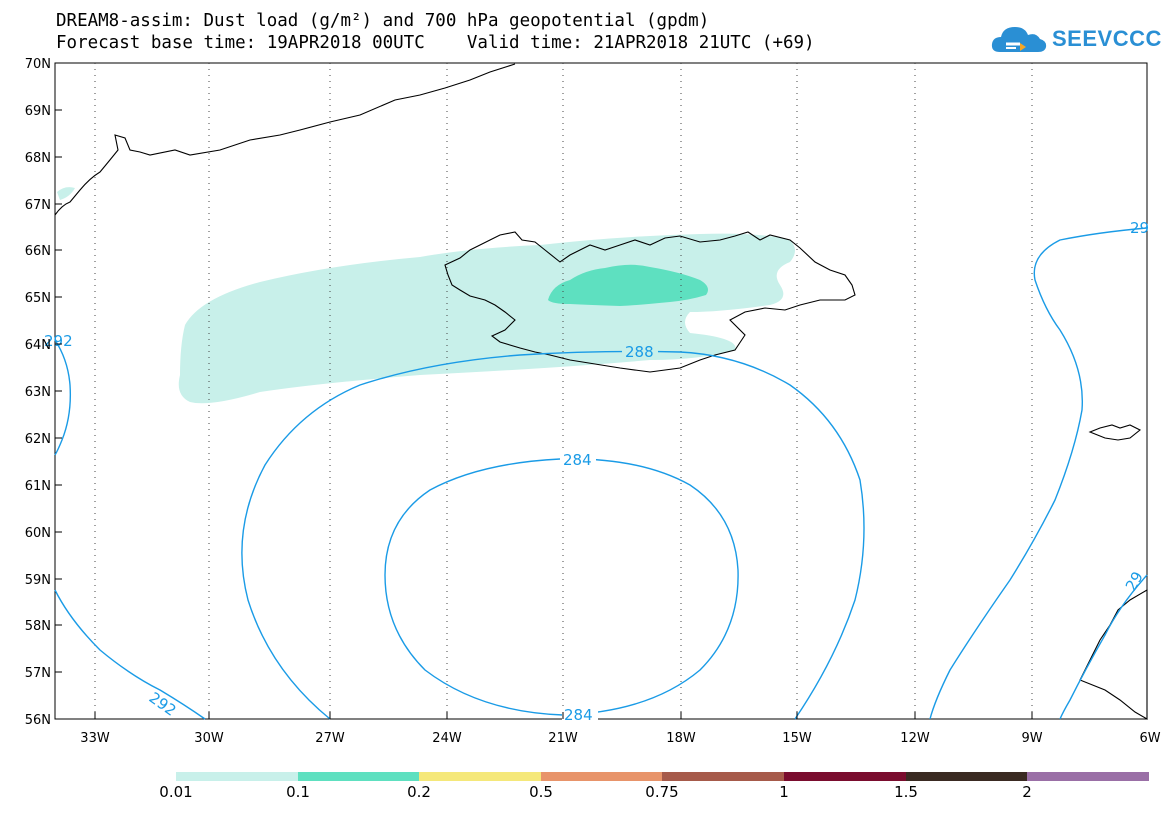  Describe the element at coordinates (662, 792) in the screenshot. I see `colorbar-label: 0.75` at that location.